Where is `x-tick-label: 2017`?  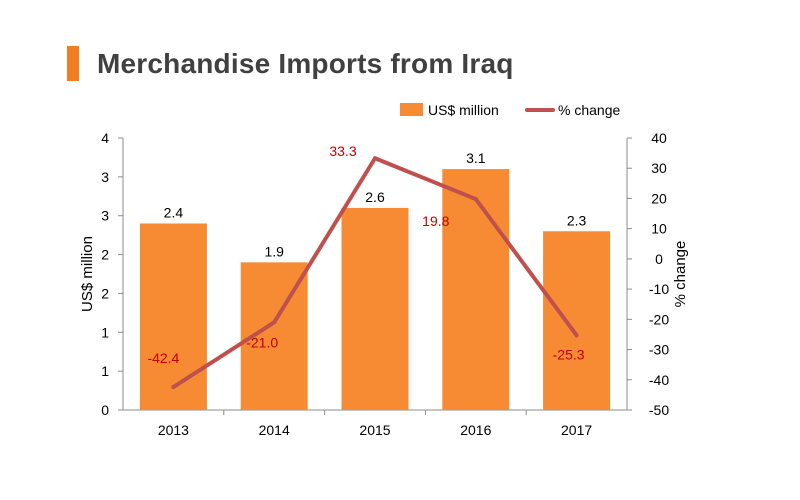
x-tick-label: 2017 is located at coordinates (576, 430).